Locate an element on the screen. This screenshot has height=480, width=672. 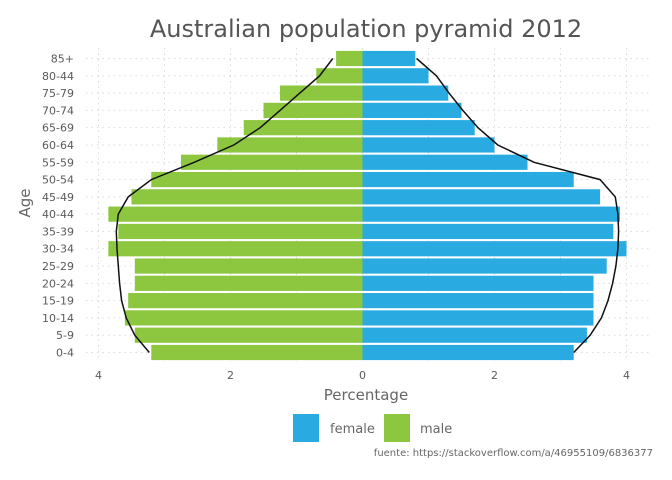
legend-swatch-female is located at coordinates (306, 428).